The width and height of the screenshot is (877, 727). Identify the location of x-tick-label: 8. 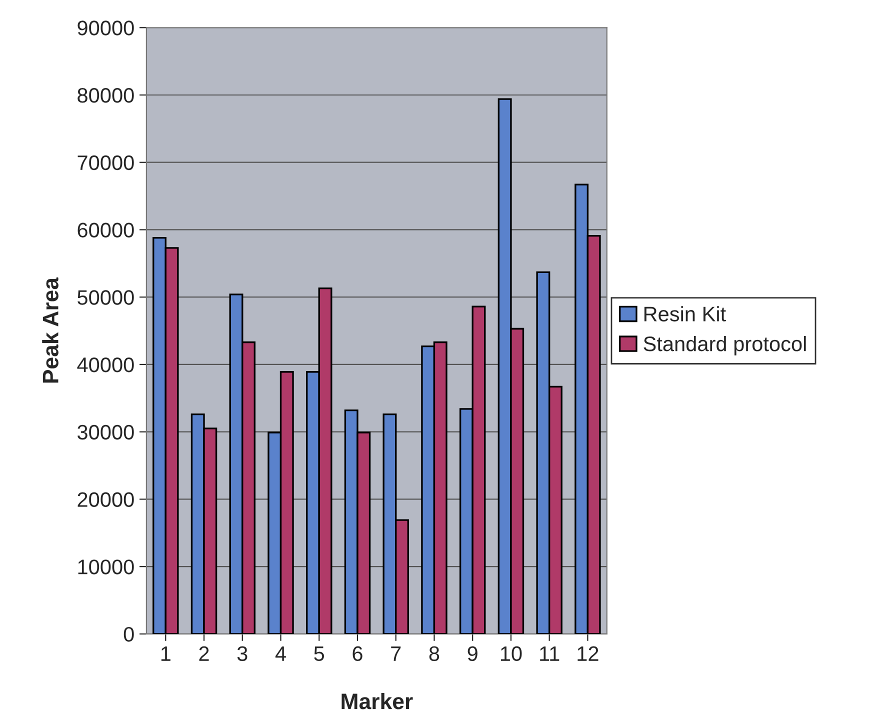
(434, 654).